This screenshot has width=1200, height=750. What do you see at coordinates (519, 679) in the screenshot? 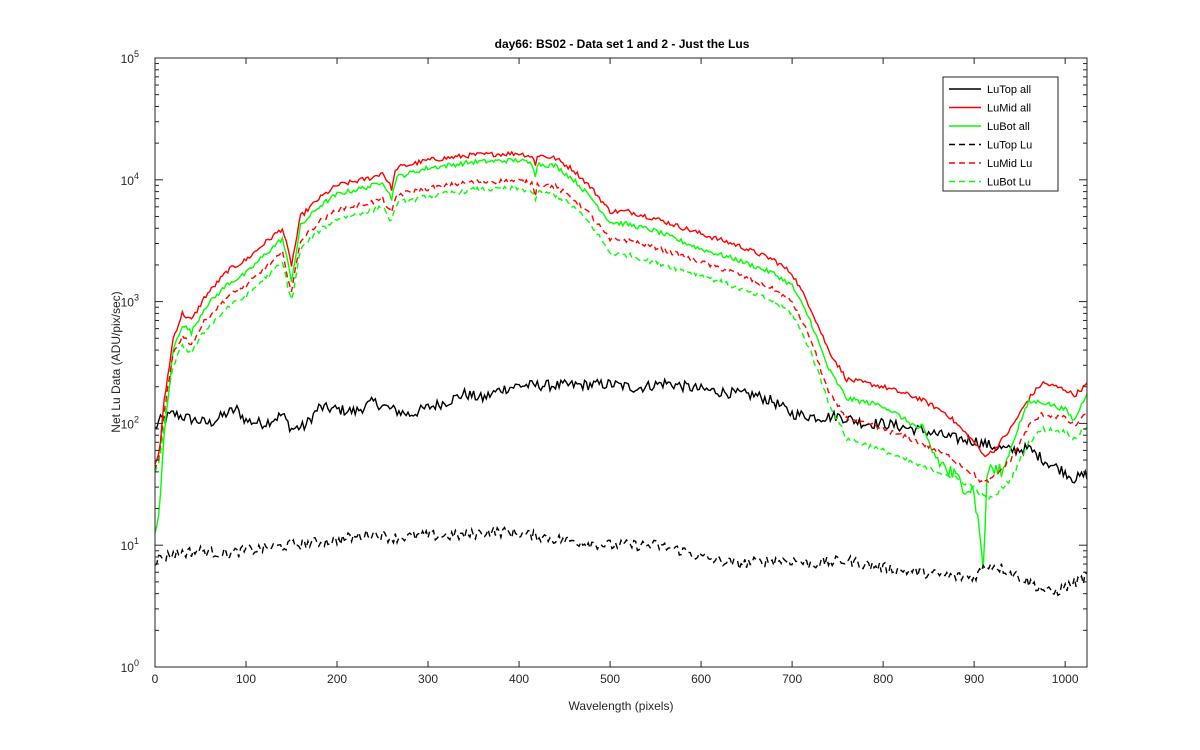
I see `x-tick-label: 400` at bounding box center [519, 679].